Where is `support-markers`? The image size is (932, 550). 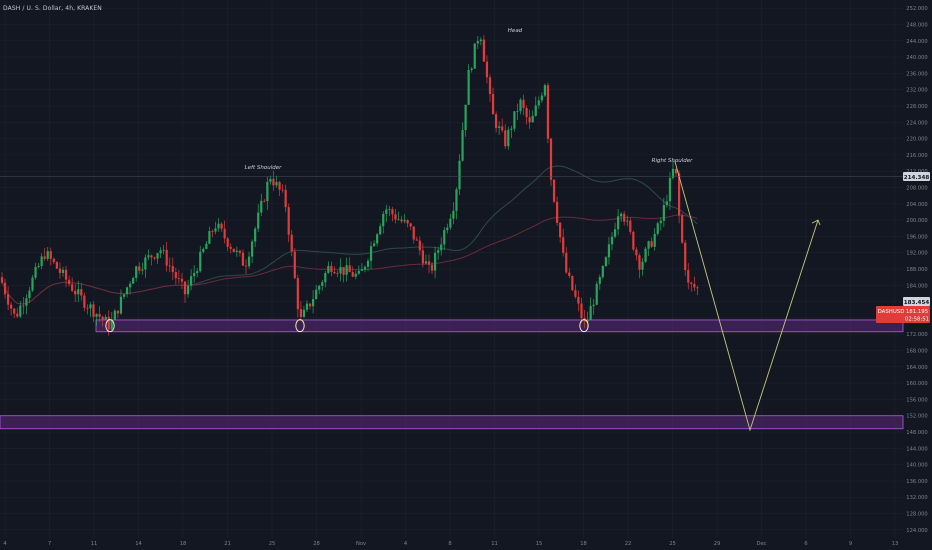
support-markers is located at coordinates (347, 326).